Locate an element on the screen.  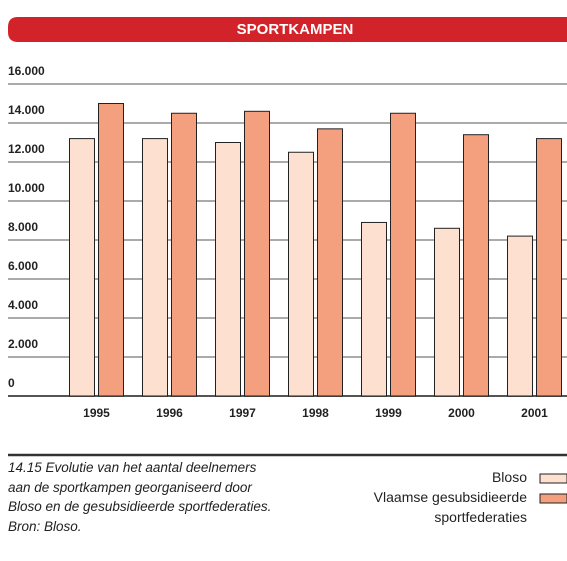
y-tick-label: 10.000 is located at coordinates (26, 188).